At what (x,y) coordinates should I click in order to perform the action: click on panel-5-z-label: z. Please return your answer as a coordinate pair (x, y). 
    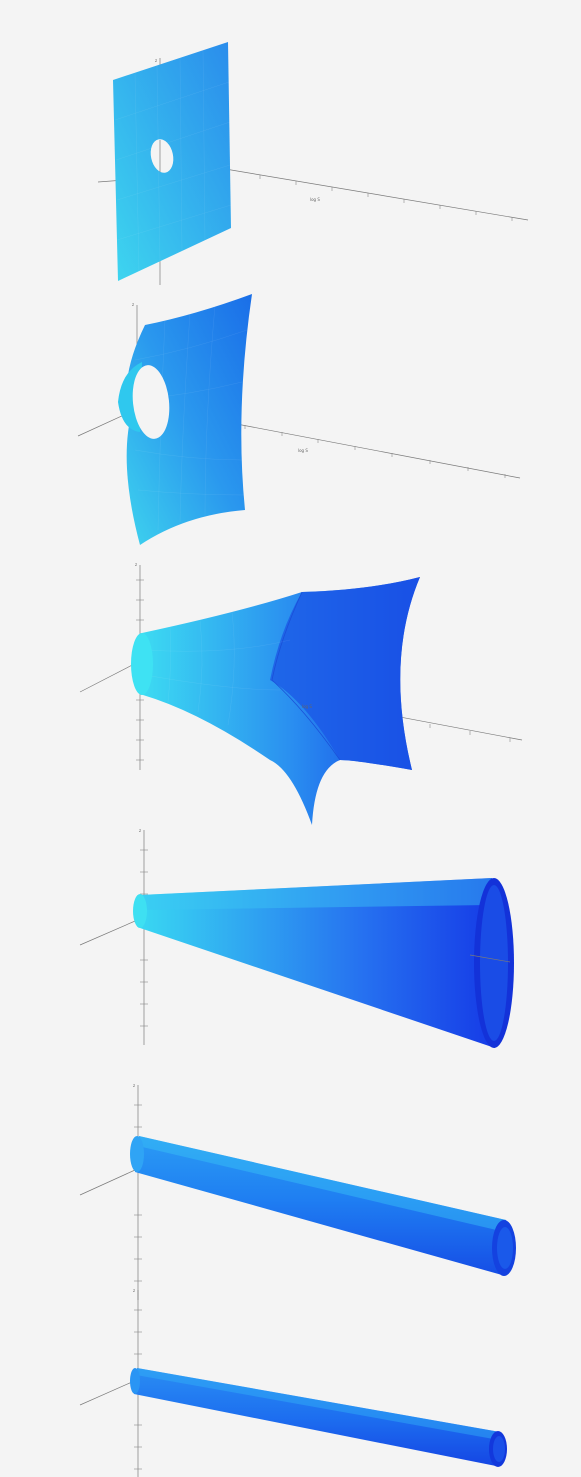
    Looking at the image, I should click on (134, 1085).